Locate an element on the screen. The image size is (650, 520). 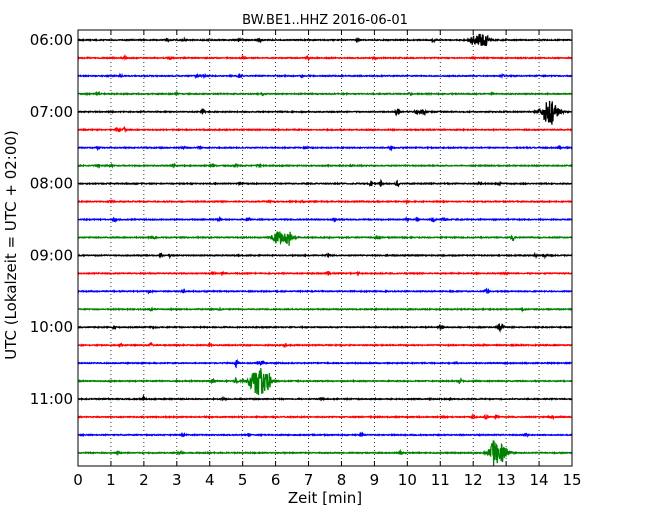
y-tick-label: 09:00 is located at coordinates (51, 255).